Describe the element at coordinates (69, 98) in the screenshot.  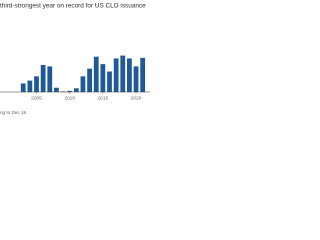
I see `x-tick-label: 2010` at that location.